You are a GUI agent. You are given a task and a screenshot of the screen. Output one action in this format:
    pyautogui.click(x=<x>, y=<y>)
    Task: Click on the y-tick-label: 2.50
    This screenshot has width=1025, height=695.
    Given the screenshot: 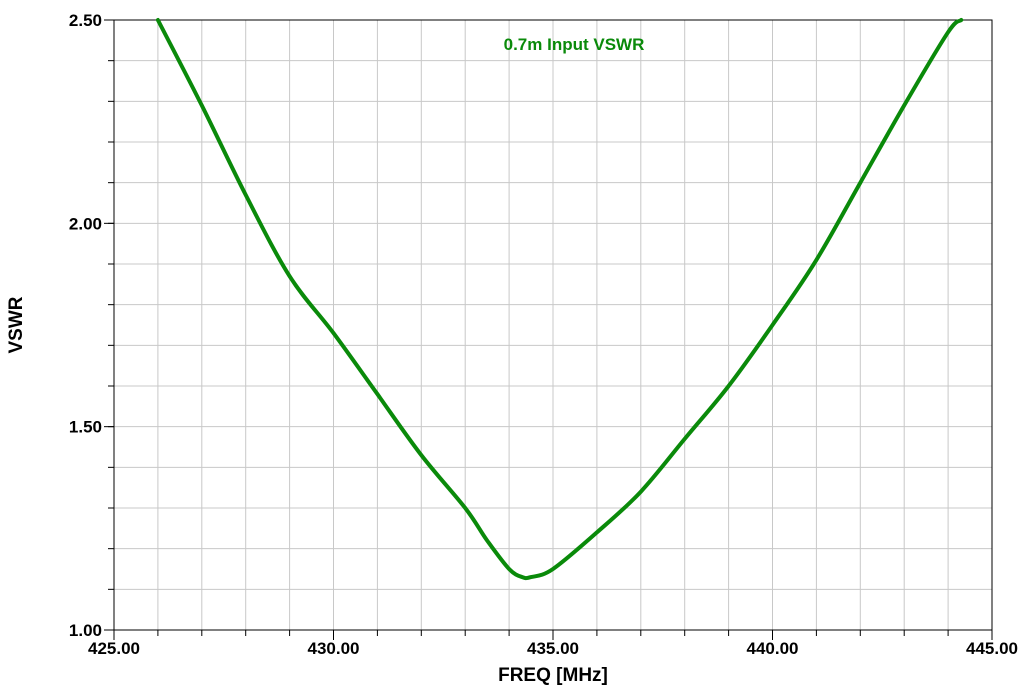 What is the action you would take?
    pyautogui.click(x=85, y=20)
    